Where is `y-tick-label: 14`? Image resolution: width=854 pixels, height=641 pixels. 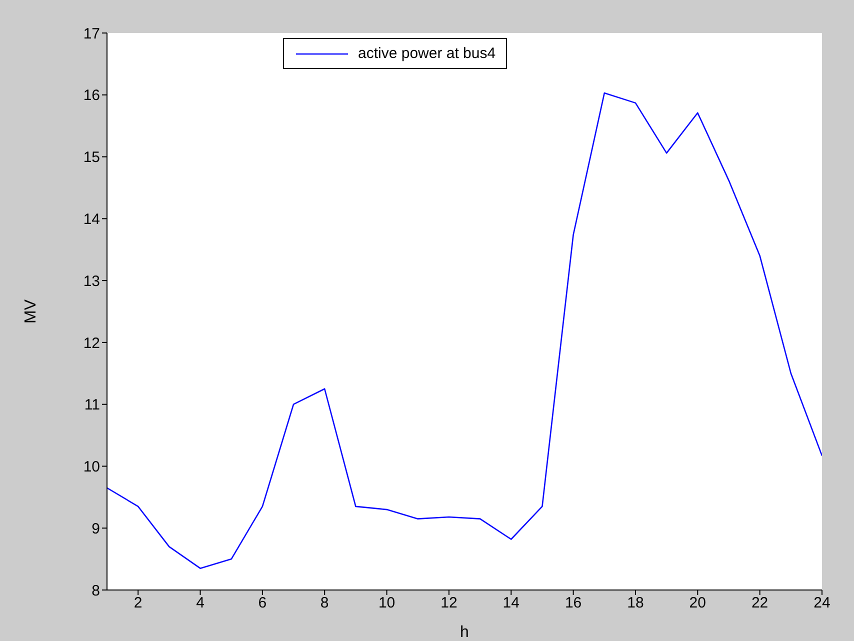
y-tick-label: 14 is located at coordinates (91, 219).